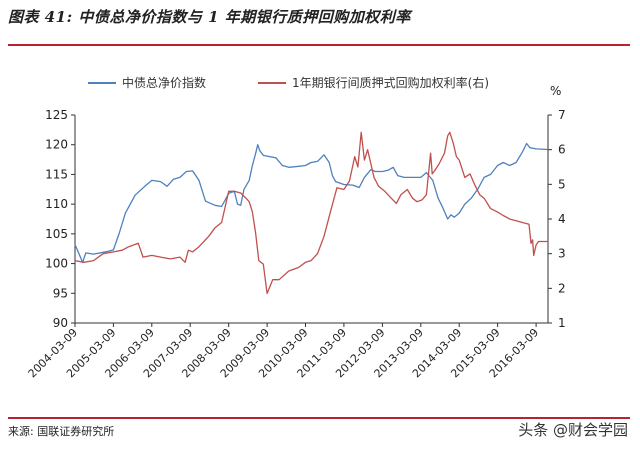 This screenshot has height=449, width=640. Describe the element at coordinates (56, 264) in the screenshot. I see `left-tick-label: 100` at that location.